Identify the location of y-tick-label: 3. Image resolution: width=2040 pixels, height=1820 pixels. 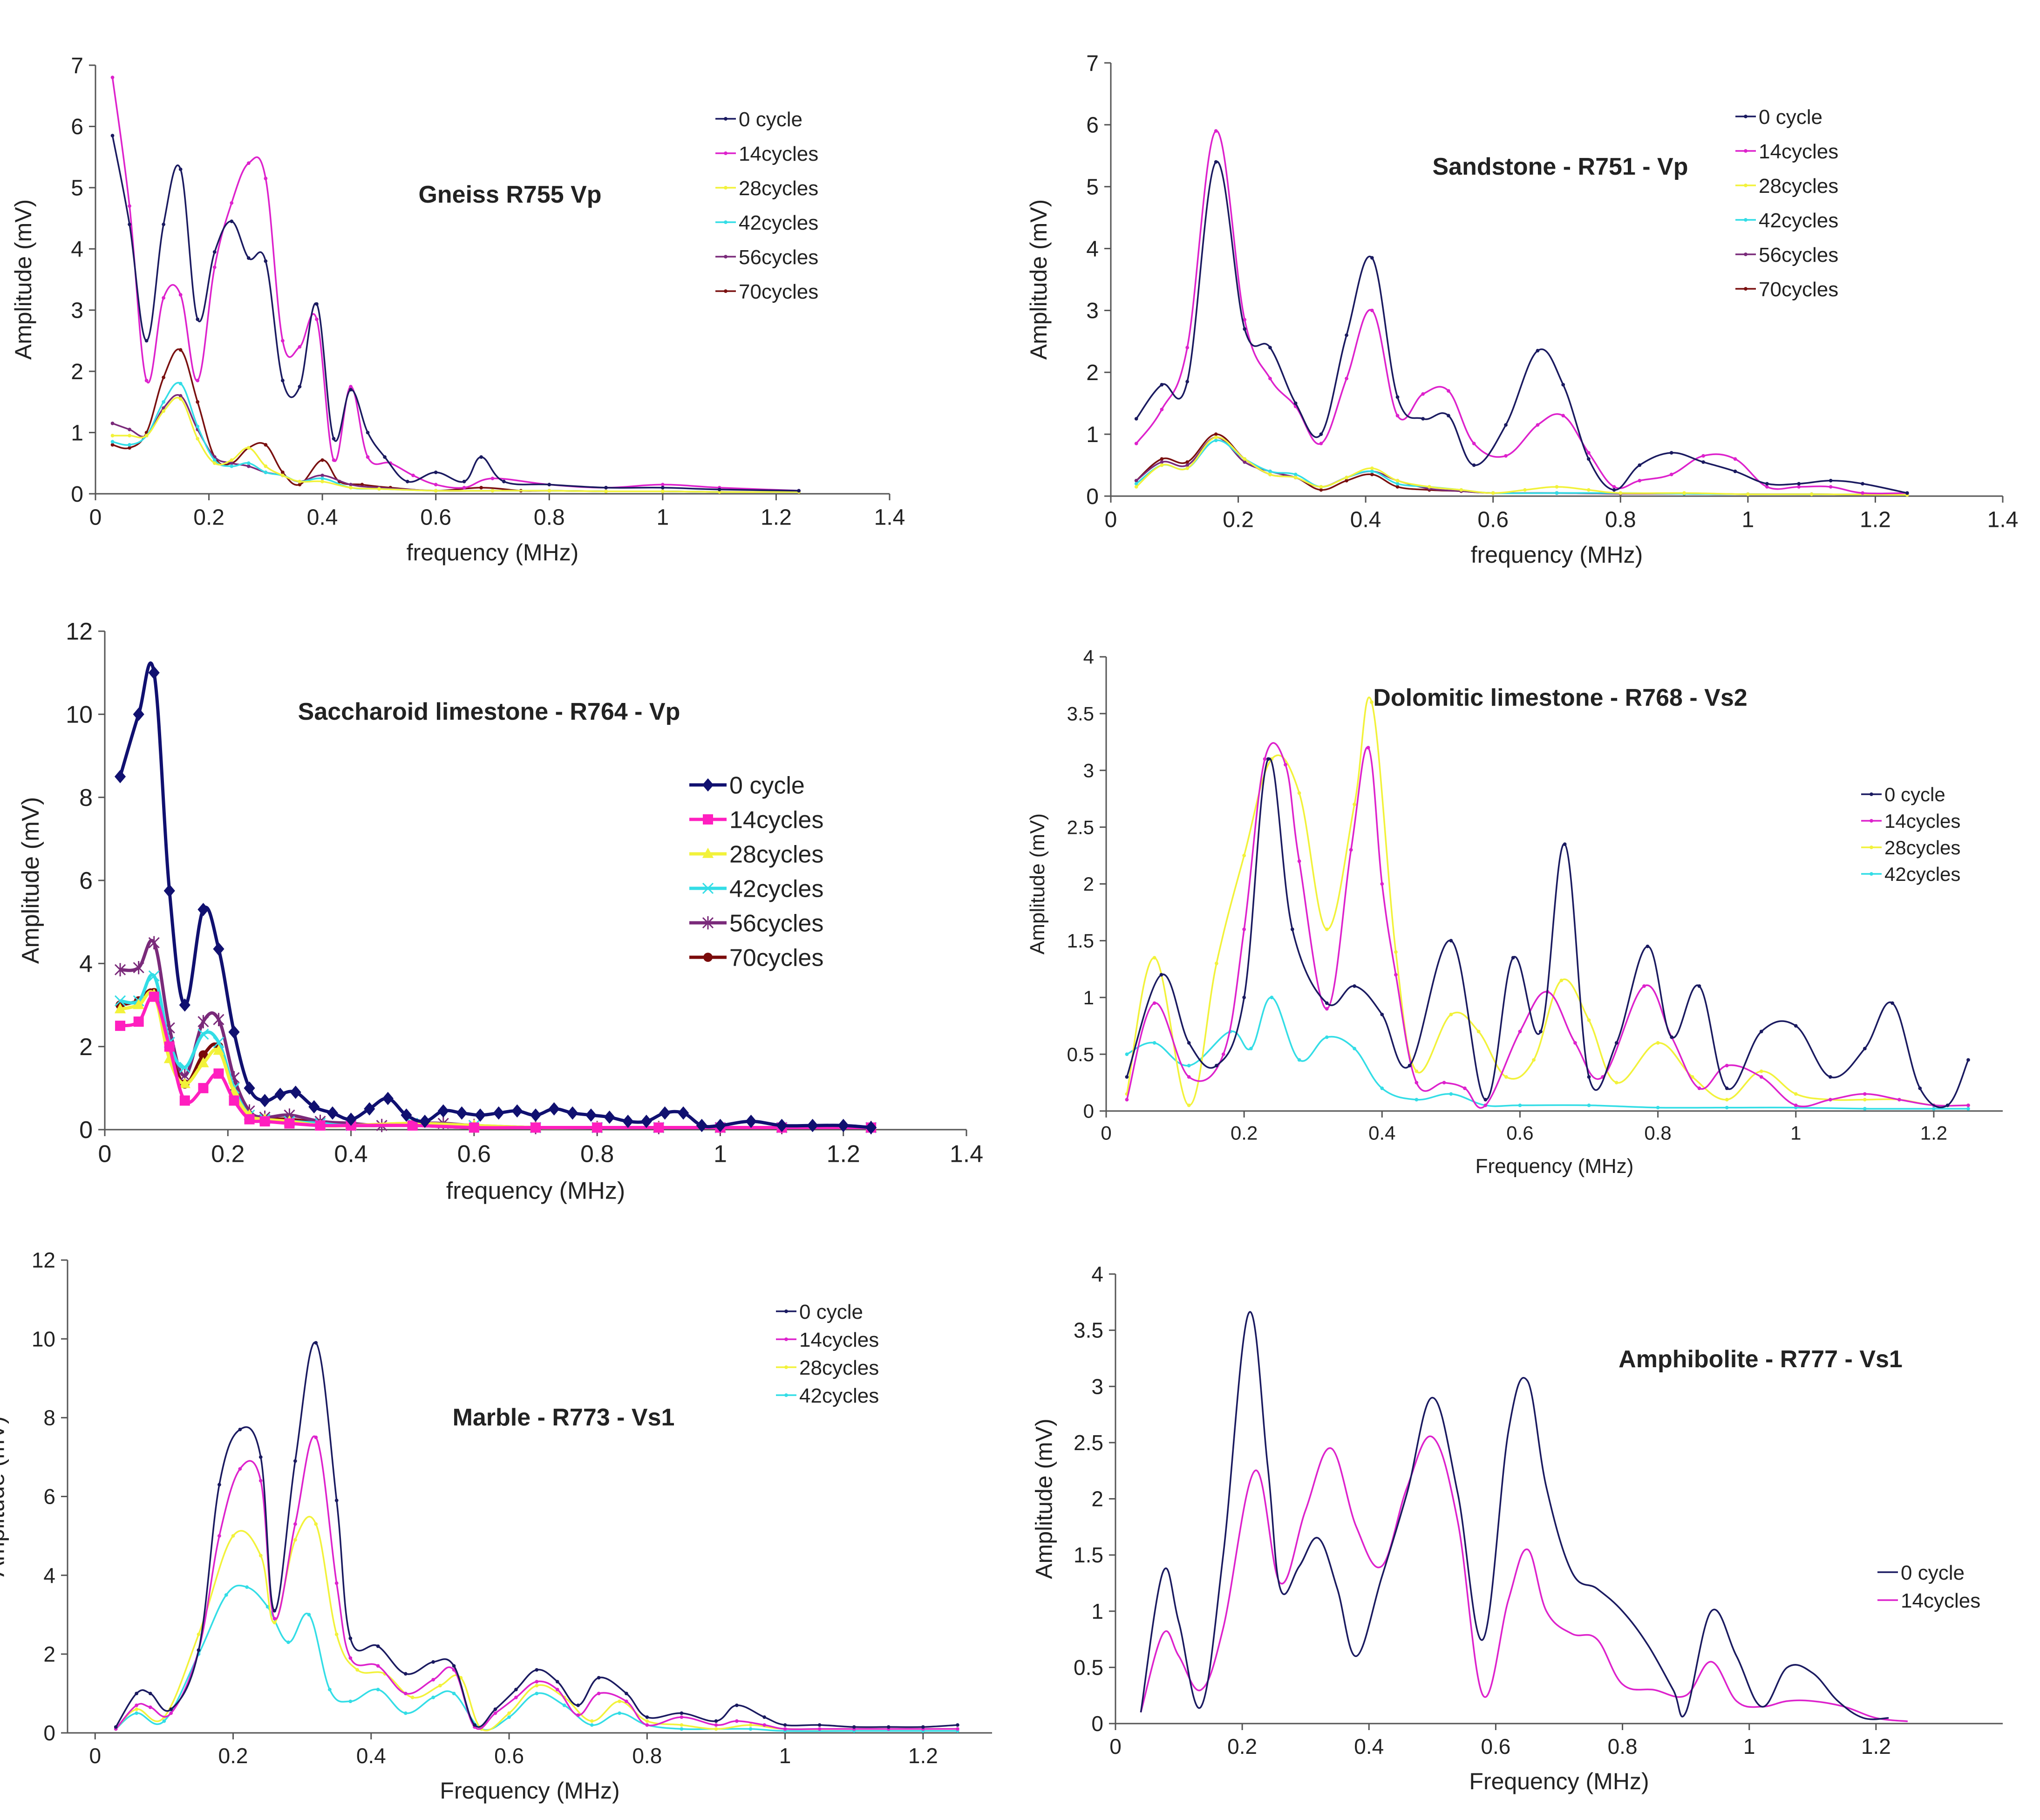
(77, 311).